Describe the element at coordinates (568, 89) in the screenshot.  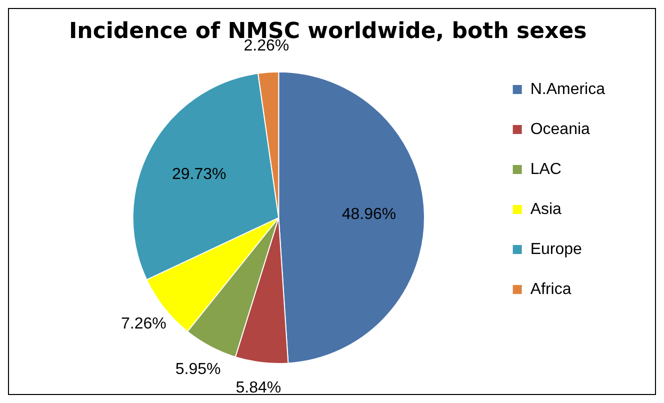
I see `legend-label: N.America` at that location.